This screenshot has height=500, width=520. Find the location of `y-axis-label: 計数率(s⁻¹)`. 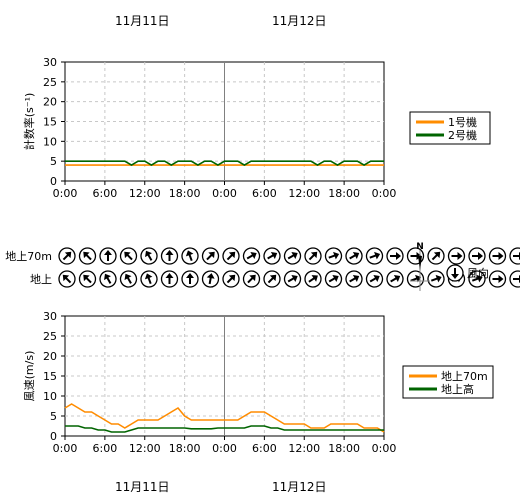

y-axis-label: 計数率(s⁻¹) is located at coordinates (29, 122).